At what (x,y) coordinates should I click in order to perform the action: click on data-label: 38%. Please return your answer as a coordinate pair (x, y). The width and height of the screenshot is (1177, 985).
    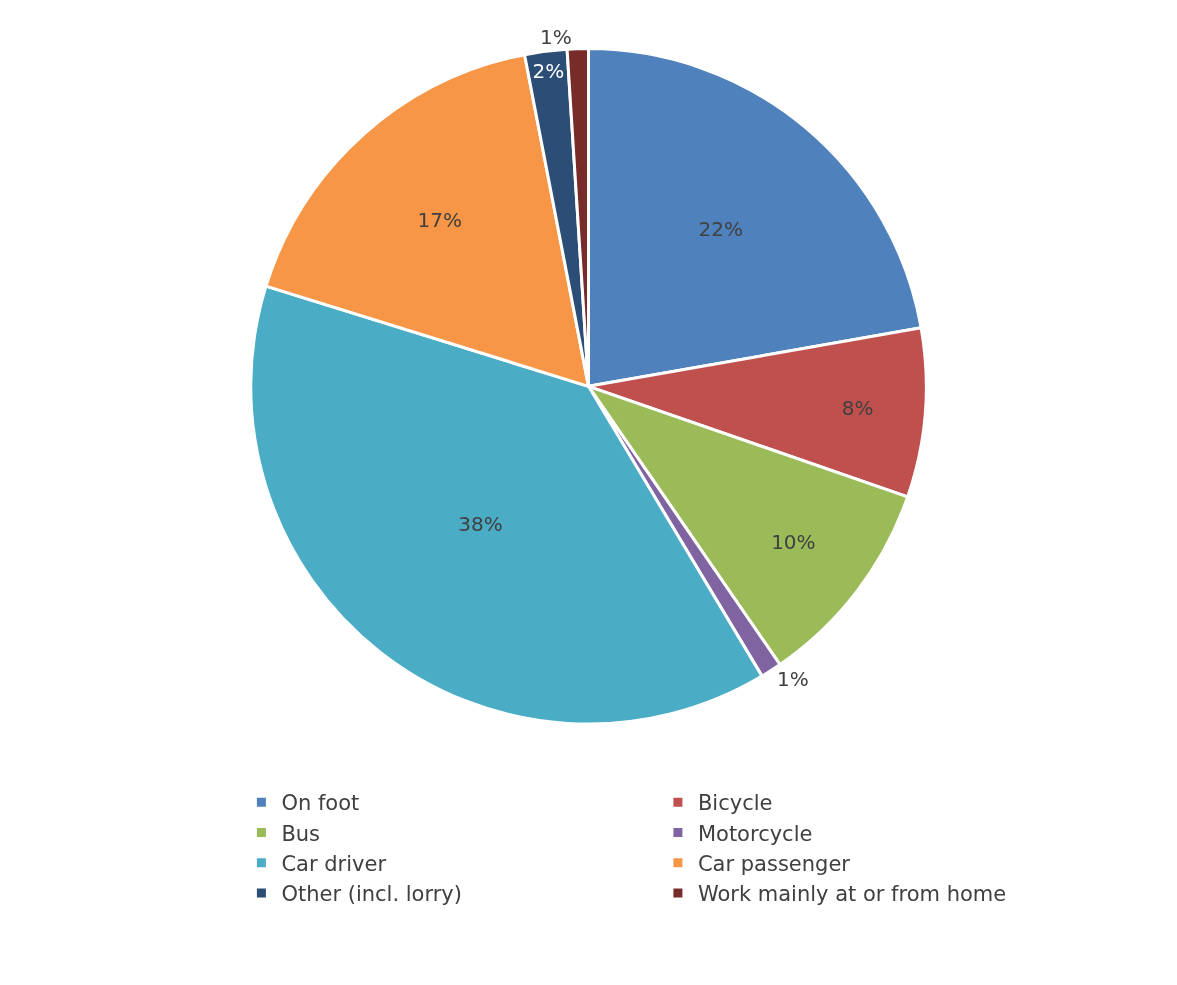
    Looking at the image, I should click on (480, 523).